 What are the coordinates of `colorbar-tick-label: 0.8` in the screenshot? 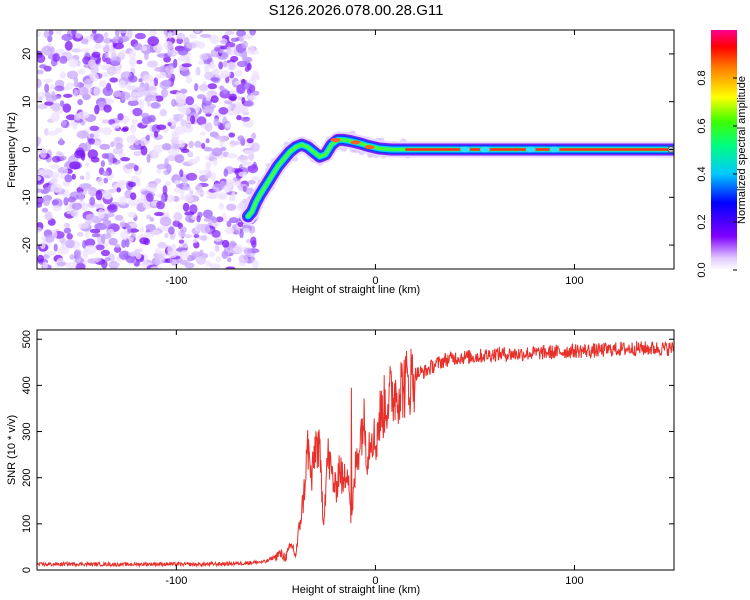 It's located at (702, 77).